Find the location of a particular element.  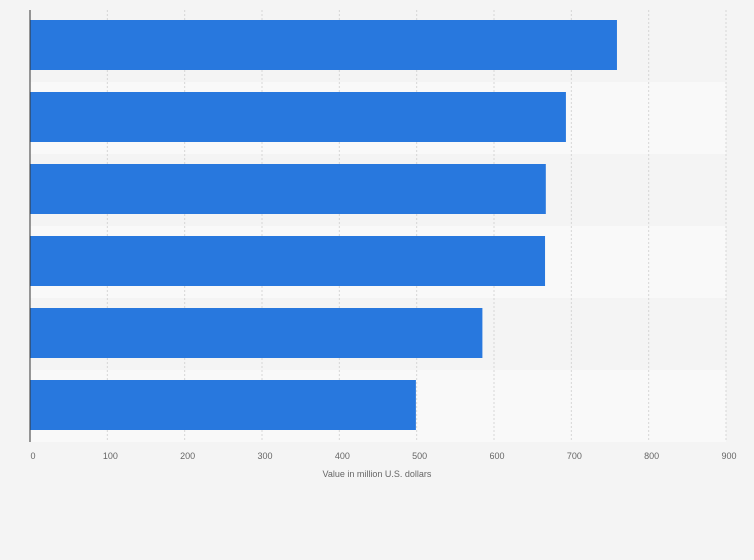

x-tick-label: 700 is located at coordinates (574, 456).